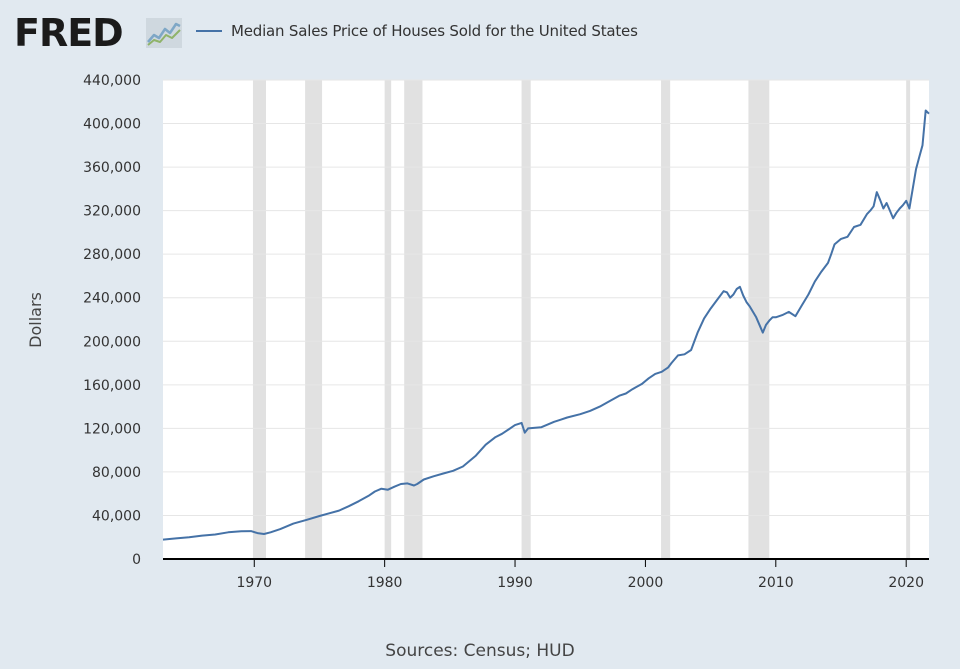 The image size is (960, 669). I want to click on y-tick-label: 400,000, so click(112, 125).